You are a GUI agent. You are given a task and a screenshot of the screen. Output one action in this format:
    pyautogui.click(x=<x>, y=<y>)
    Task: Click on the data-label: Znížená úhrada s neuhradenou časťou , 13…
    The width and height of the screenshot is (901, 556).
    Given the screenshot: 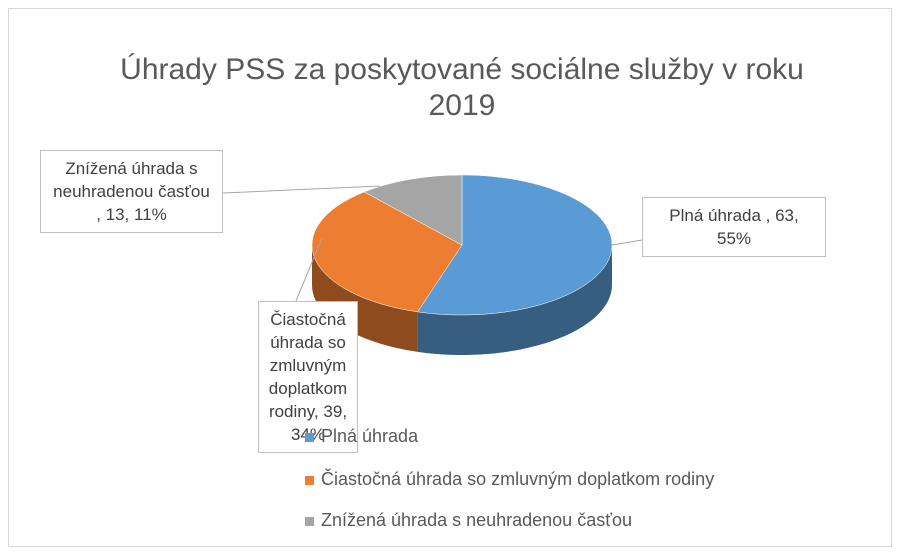 What is the action you would take?
    pyautogui.click(x=131, y=191)
    